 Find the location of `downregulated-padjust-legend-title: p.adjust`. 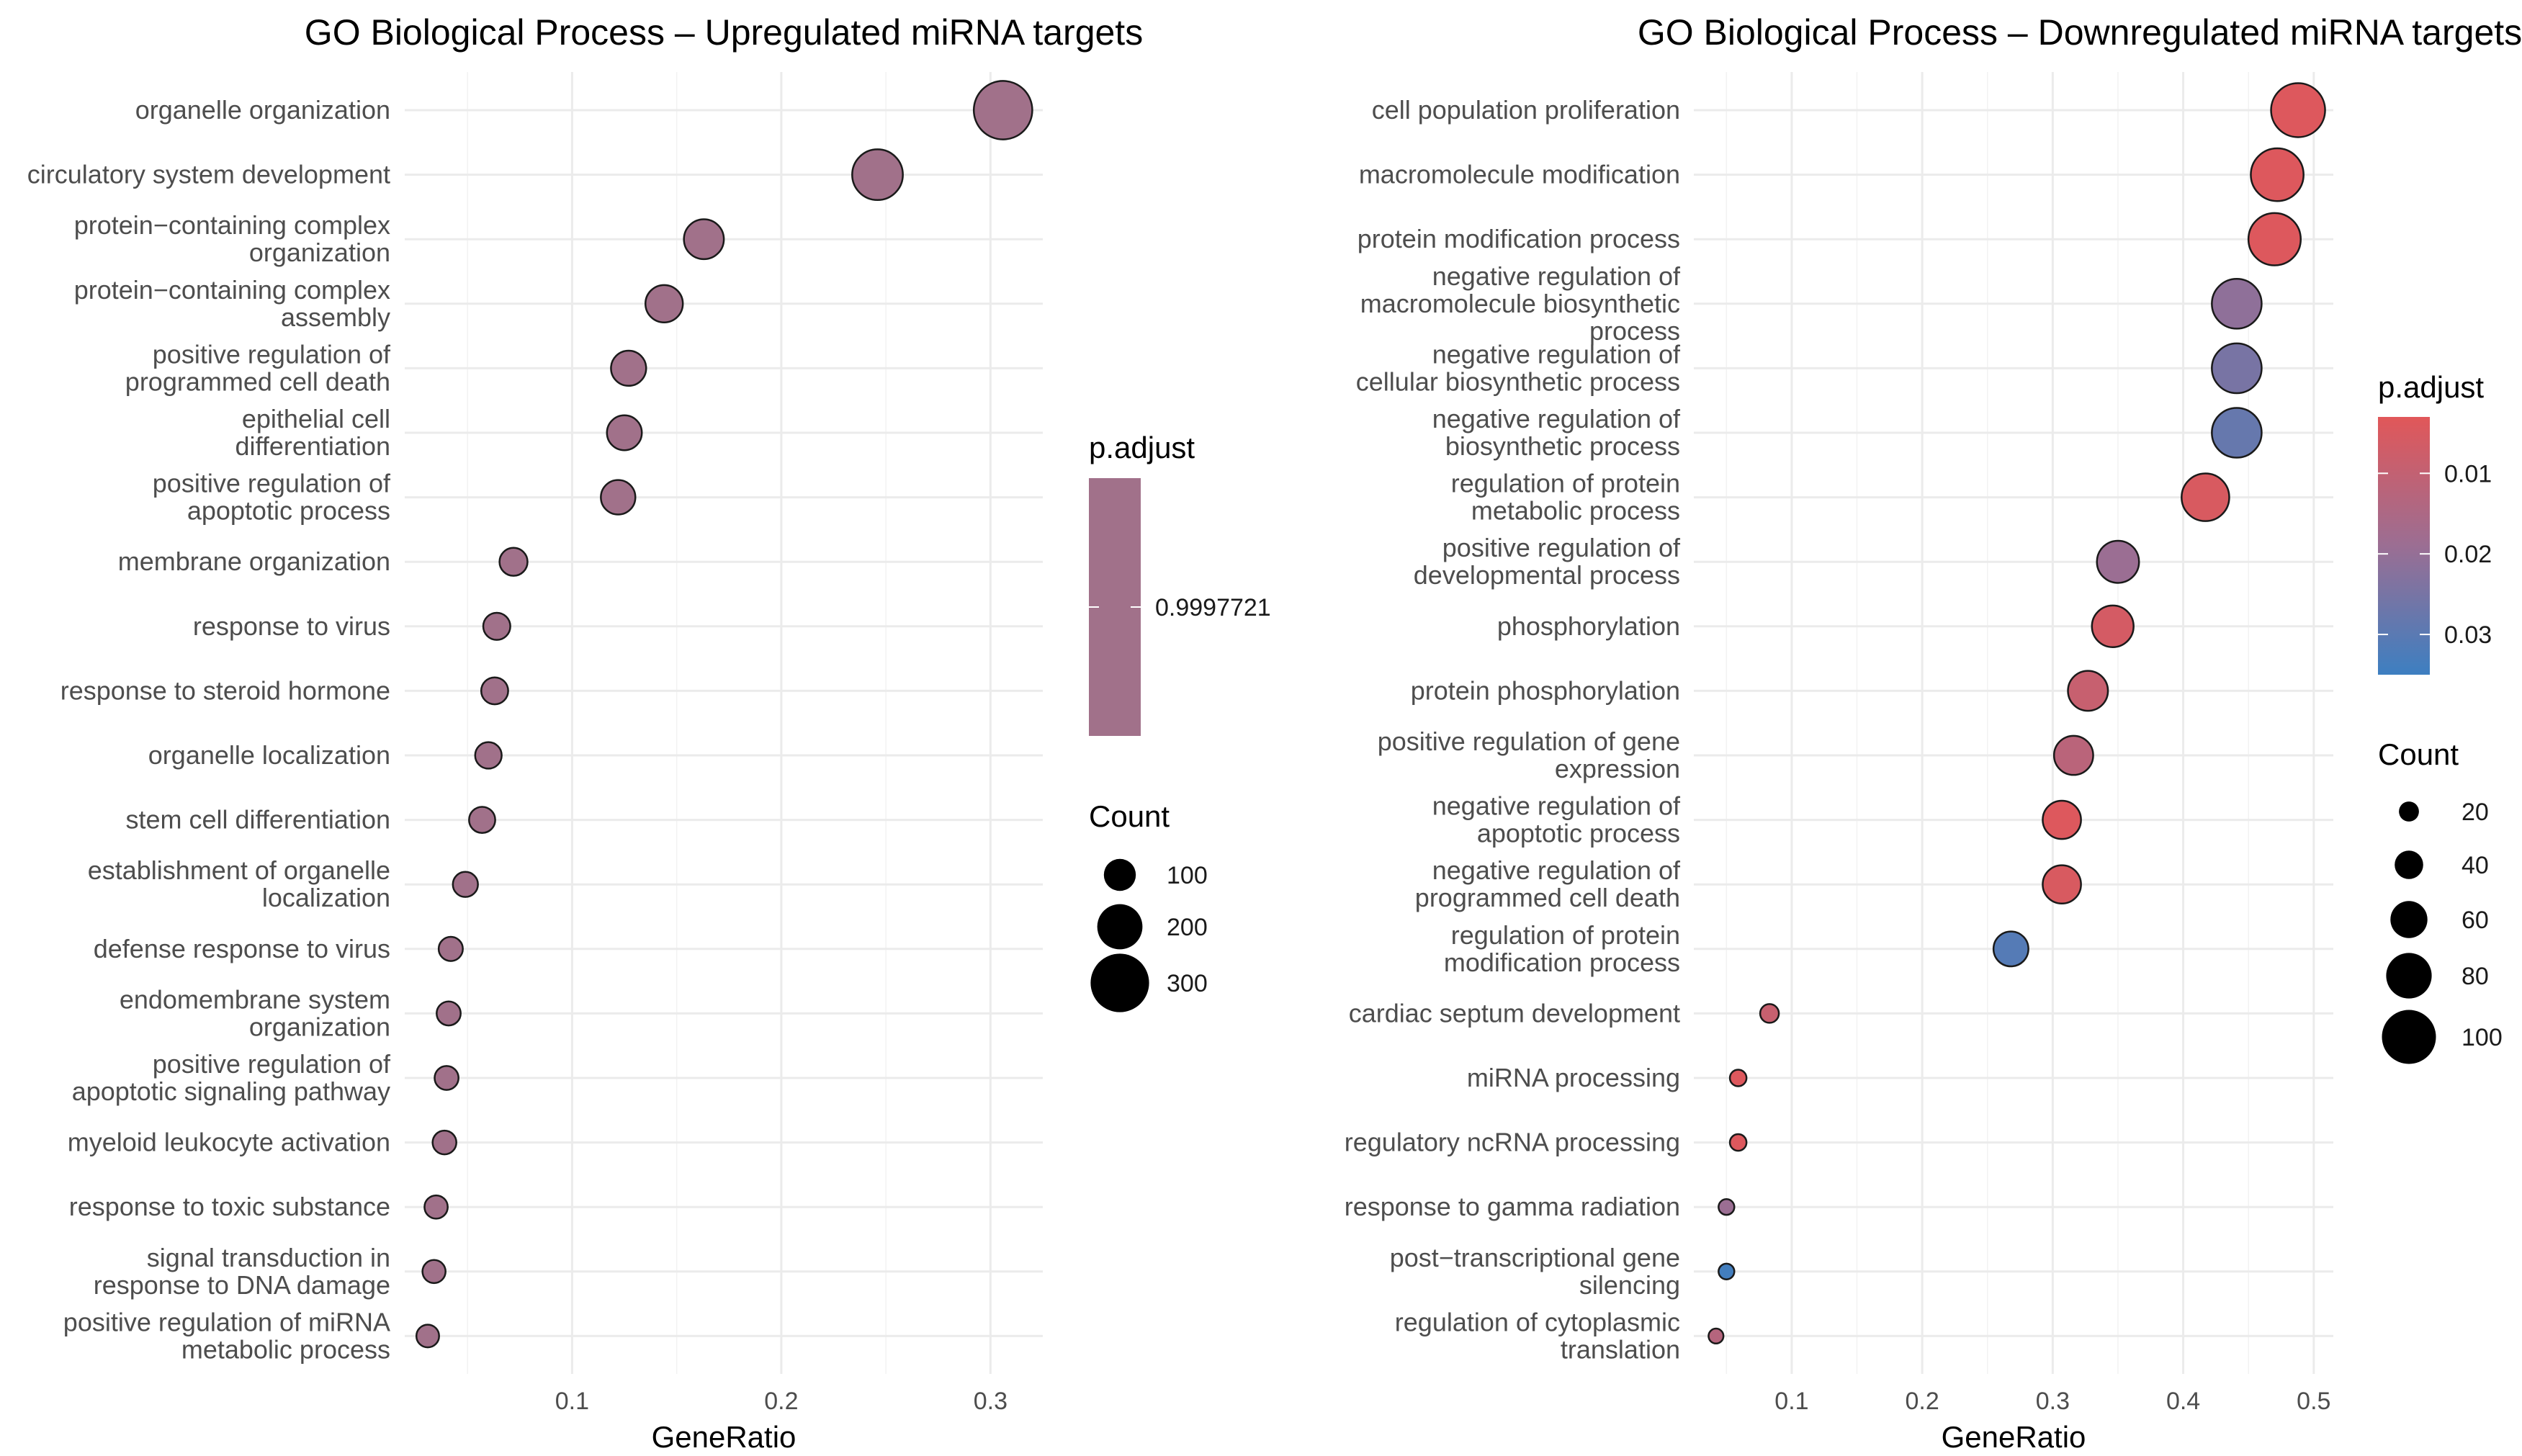

downregulated-padjust-legend-title: p.adjust is located at coordinates (2431, 387).